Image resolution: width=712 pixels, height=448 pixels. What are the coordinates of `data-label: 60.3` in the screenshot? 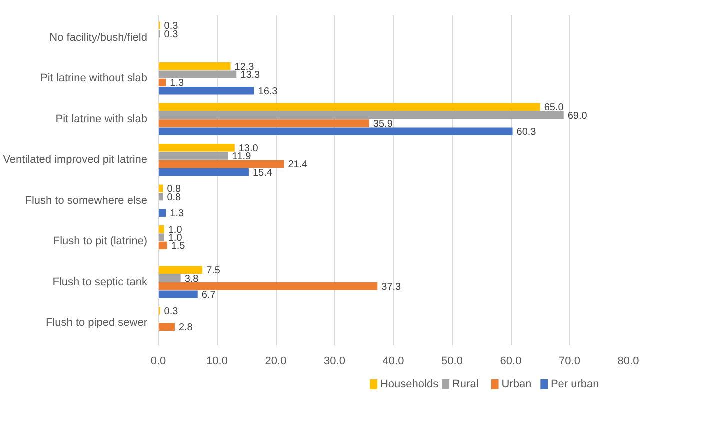 It's located at (526, 132).